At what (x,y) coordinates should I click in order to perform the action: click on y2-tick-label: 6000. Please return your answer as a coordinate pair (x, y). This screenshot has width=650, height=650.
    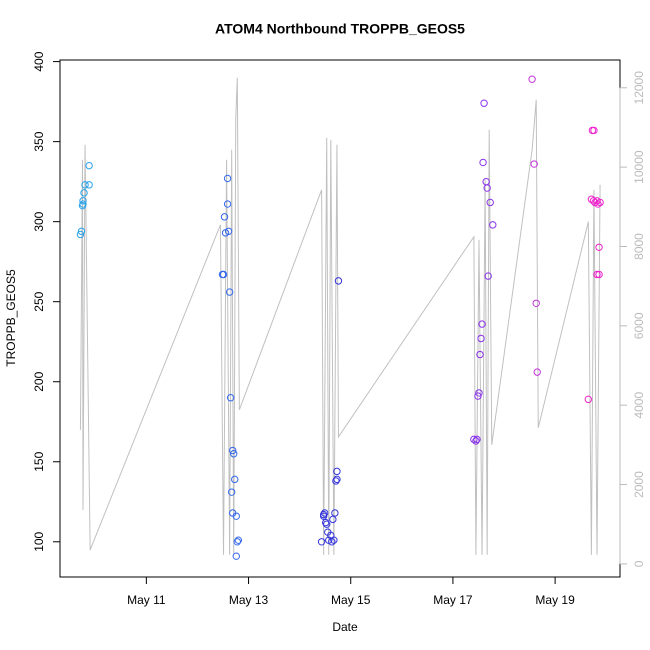
    Looking at the image, I should click on (639, 325).